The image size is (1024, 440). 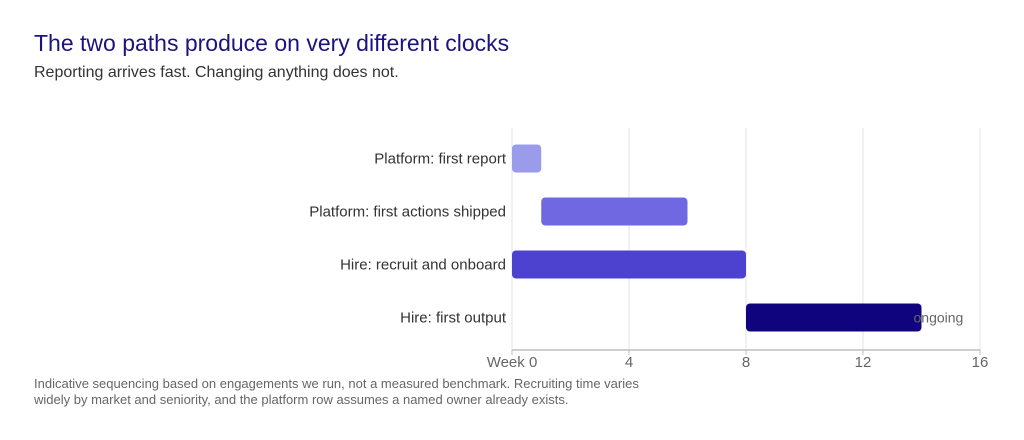 What do you see at coordinates (939, 318) in the screenshot?
I see `bar-annotation: ongoing` at bounding box center [939, 318].